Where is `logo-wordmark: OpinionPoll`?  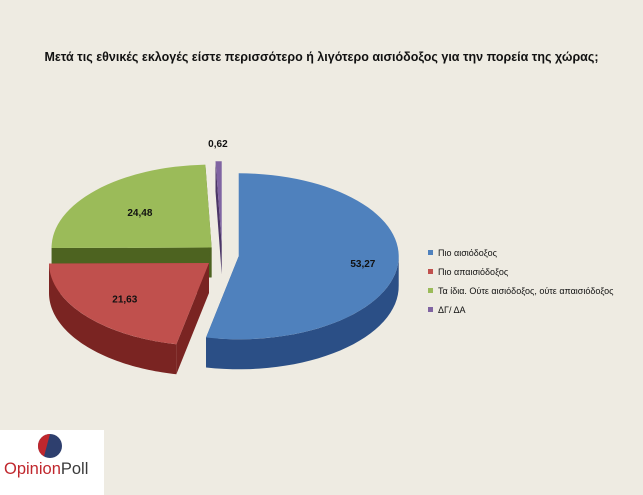 logo-wordmark: OpinionPoll is located at coordinates (46, 469).